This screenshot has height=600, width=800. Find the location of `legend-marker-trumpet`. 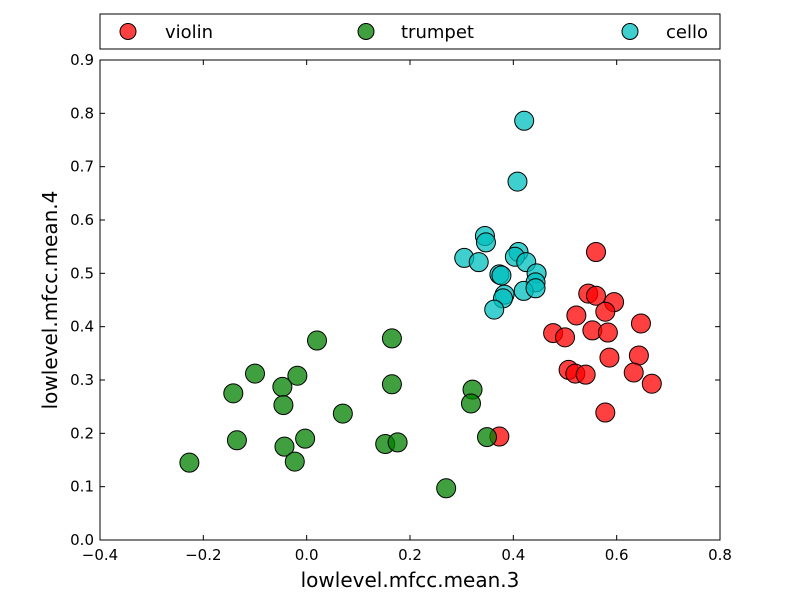

legend-marker-trumpet is located at coordinates (366, 31).